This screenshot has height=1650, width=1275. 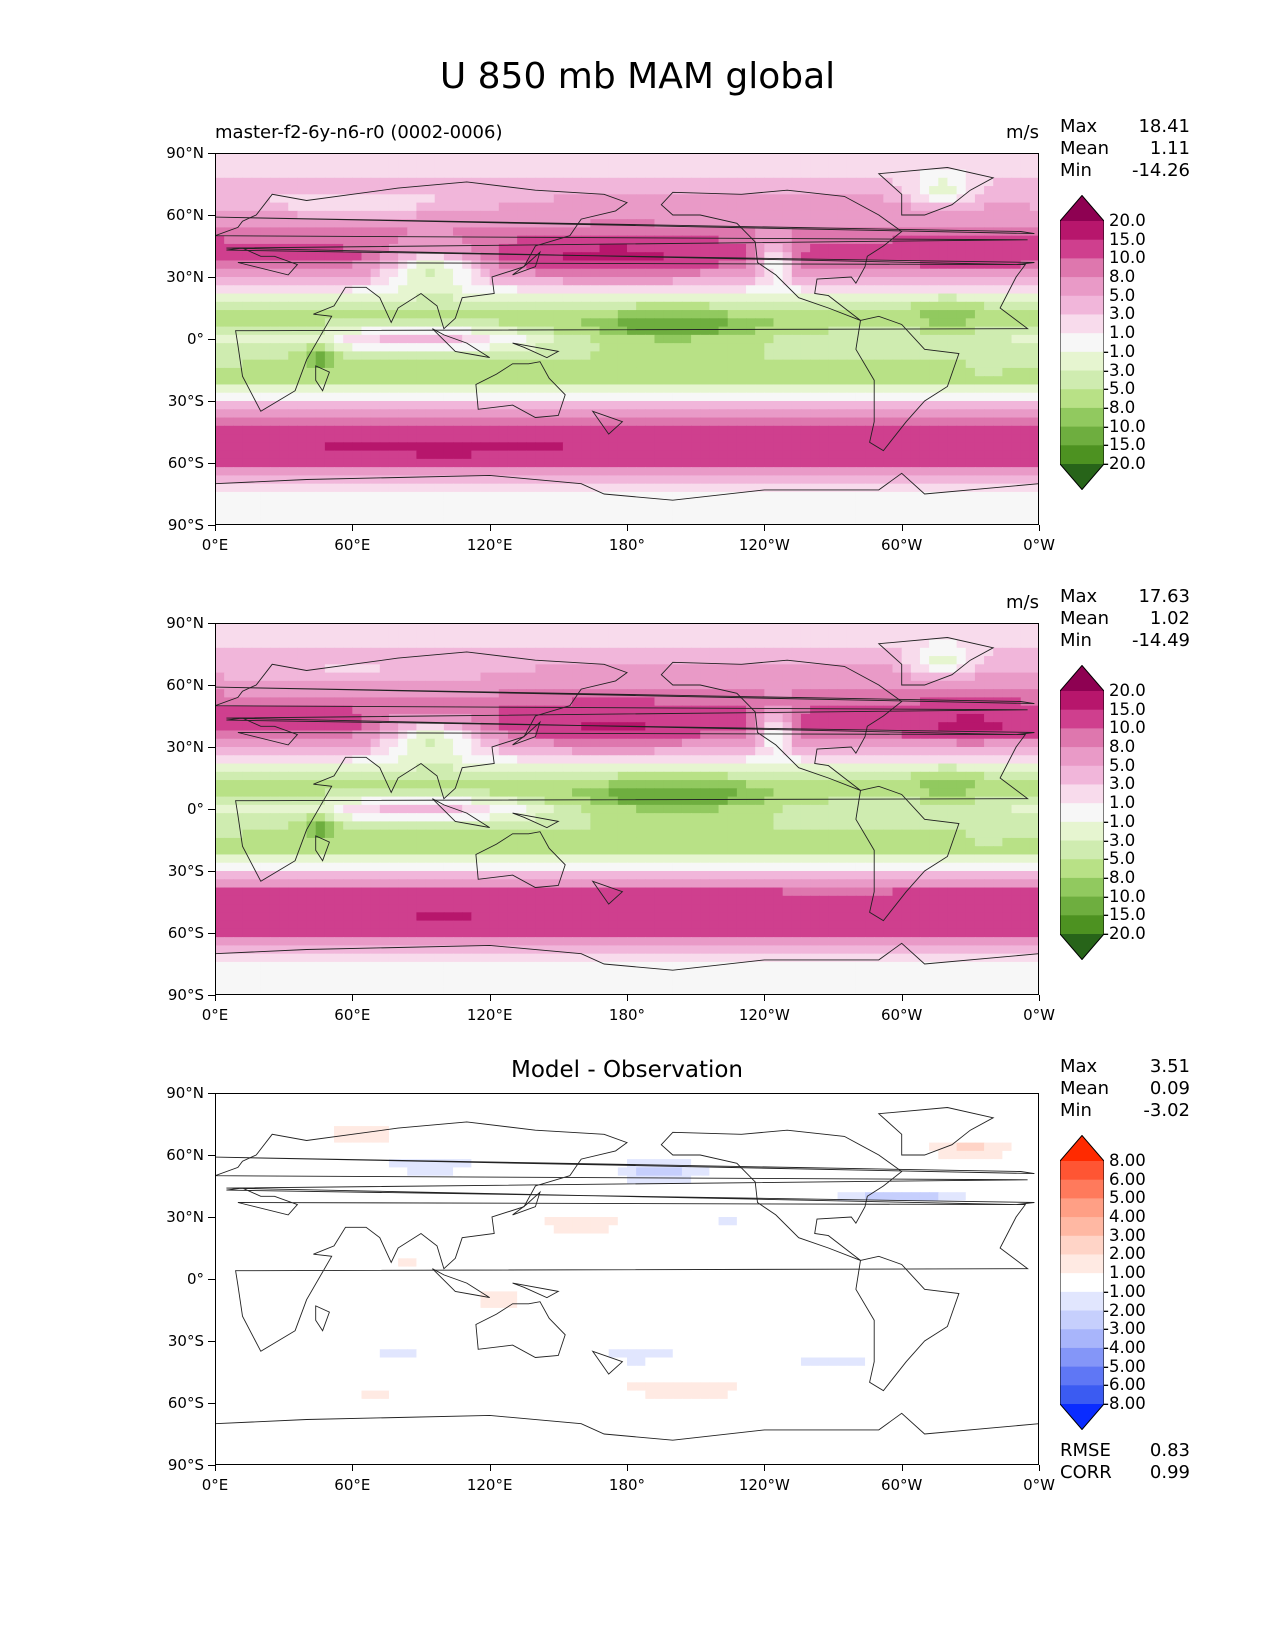 What do you see at coordinates (211, 339) in the screenshot?
I see `y-tick` at bounding box center [211, 339].